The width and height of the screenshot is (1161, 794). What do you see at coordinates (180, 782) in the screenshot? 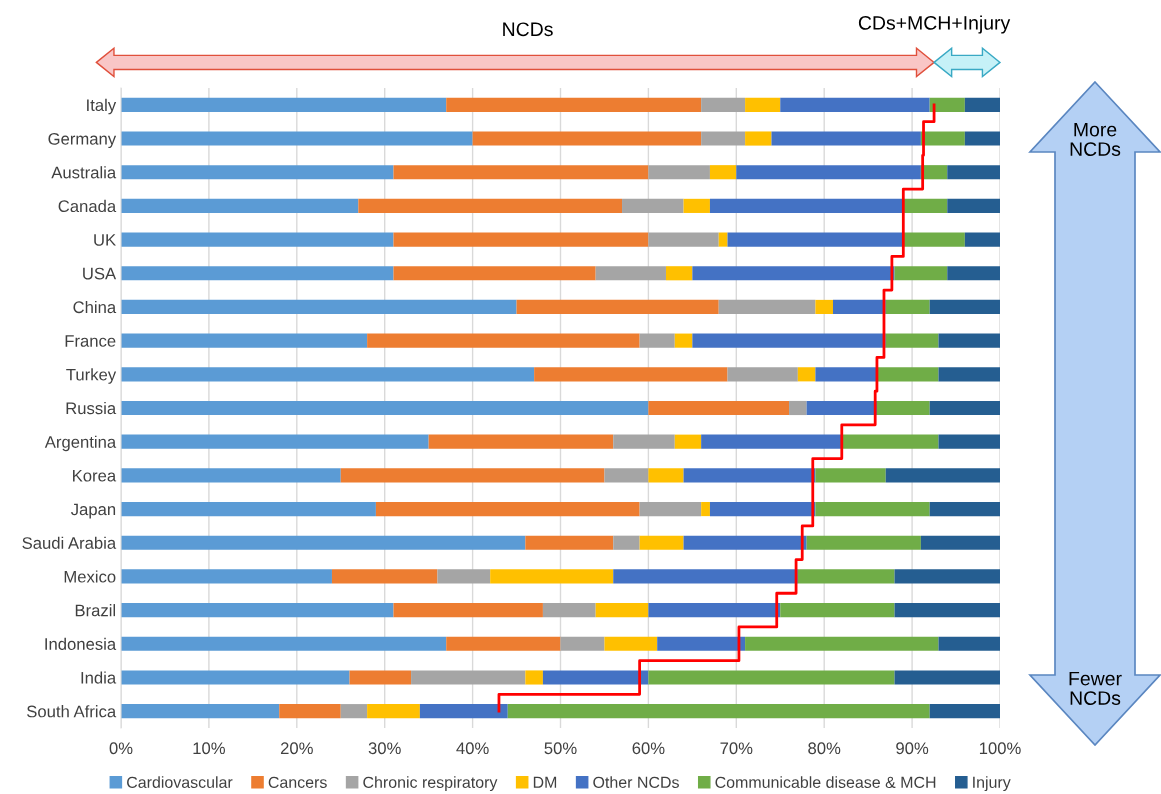
I see `legend-label: Cardiovascular` at bounding box center [180, 782].